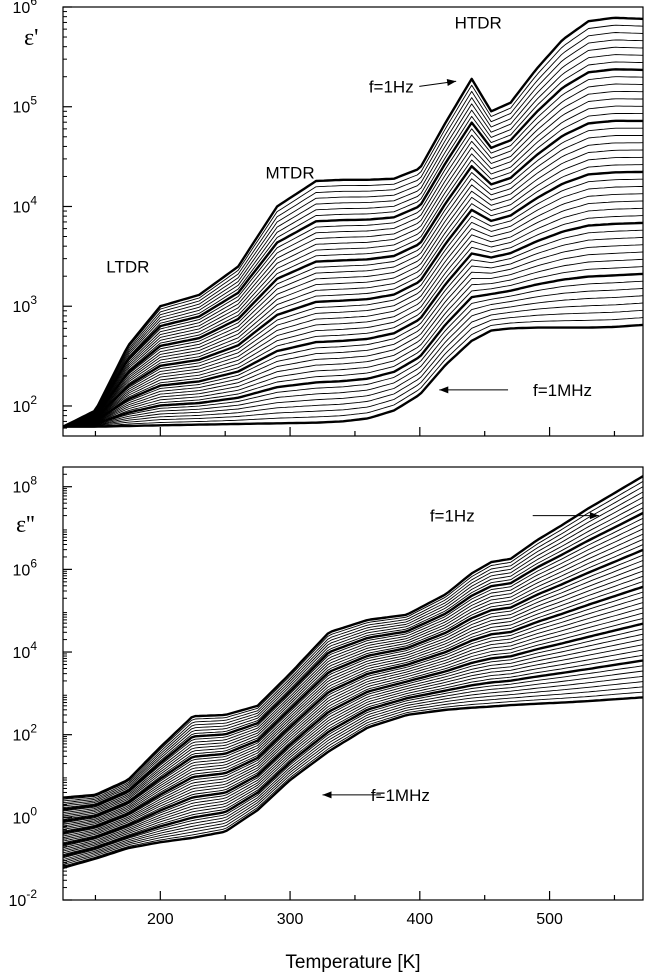 This screenshot has height=980, width=651. What do you see at coordinates (25, 650) in the screenshot?
I see `bottom-y-tick-label-3: 10⁴` at bounding box center [25, 650].